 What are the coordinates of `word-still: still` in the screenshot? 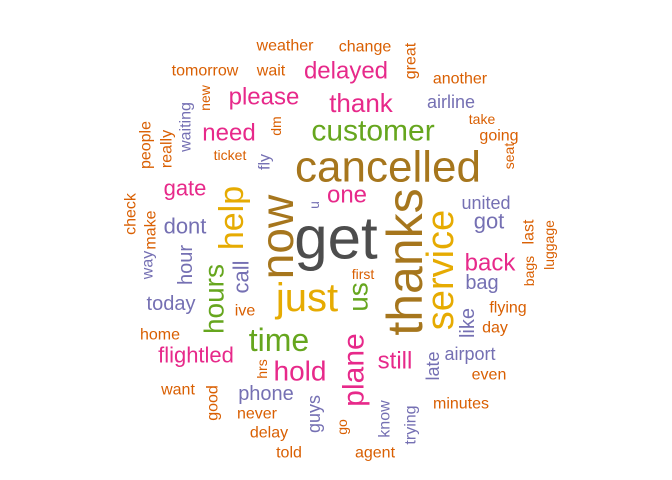 It's located at (395, 361).